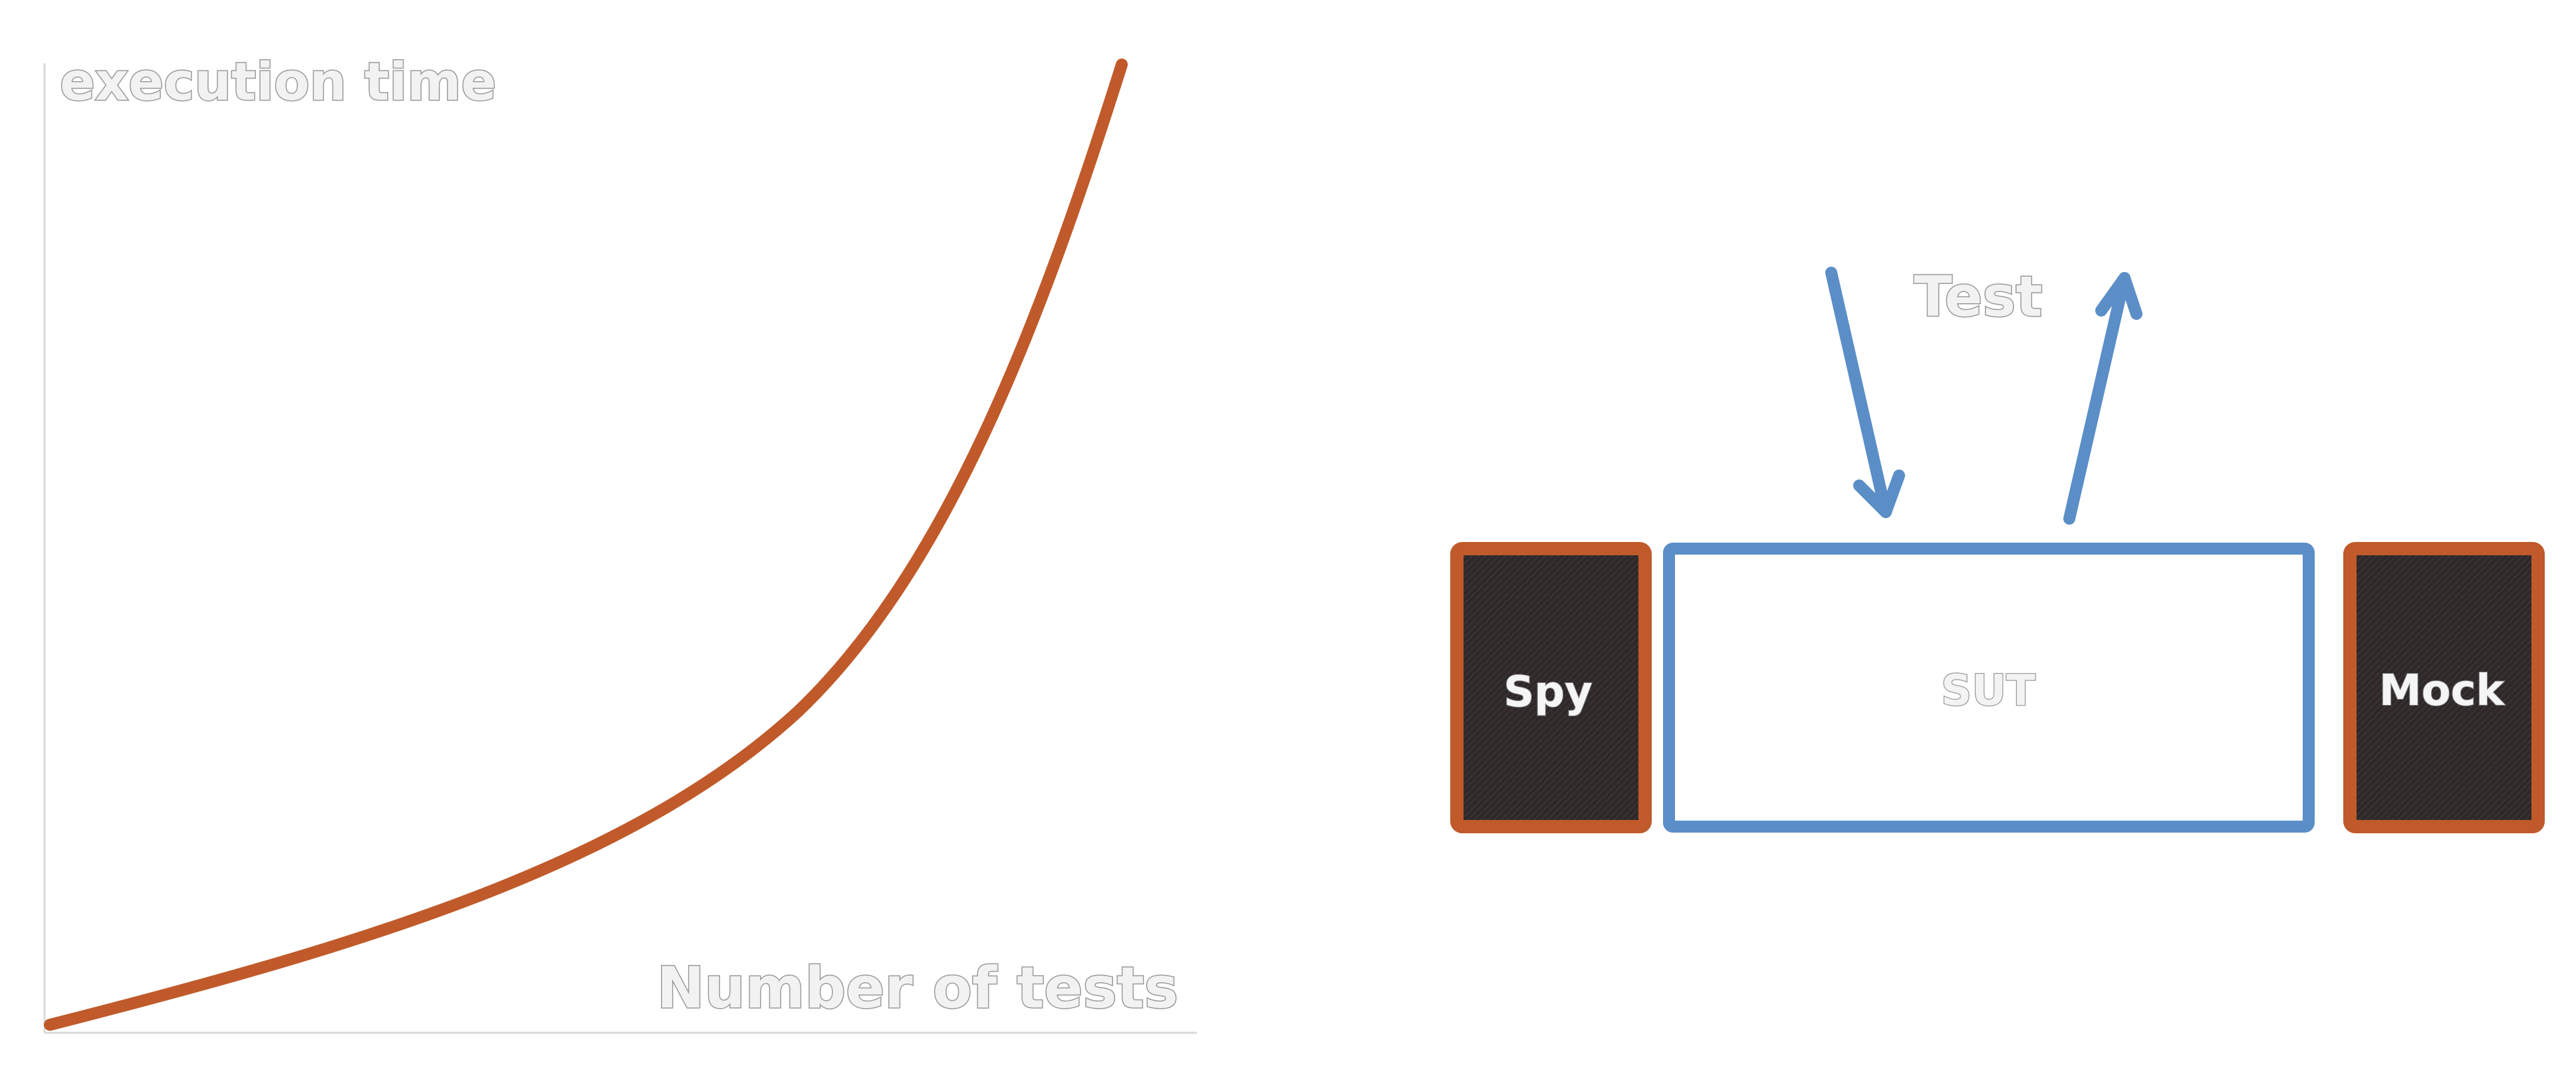 The image size is (2576, 1076). I want to click on spy-box: Spy, so click(1551, 687).